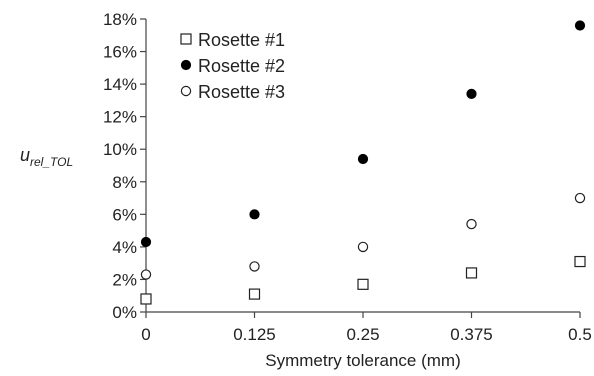 The height and width of the screenshot is (376, 594). What do you see at coordinates (51, 162) in the screenshot?
I see `y-axis-title-subscript: rel_TOL` at bounding box center [51, 162].